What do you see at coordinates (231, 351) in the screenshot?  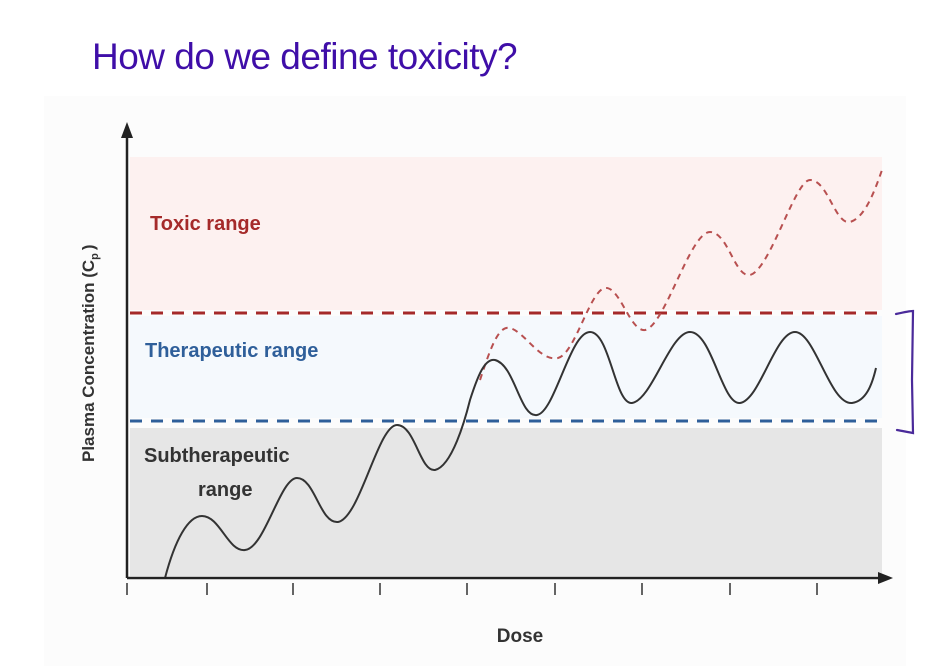 I see `therapeutic-range-label: Therapeutic range` at bounding box center [231, 351].